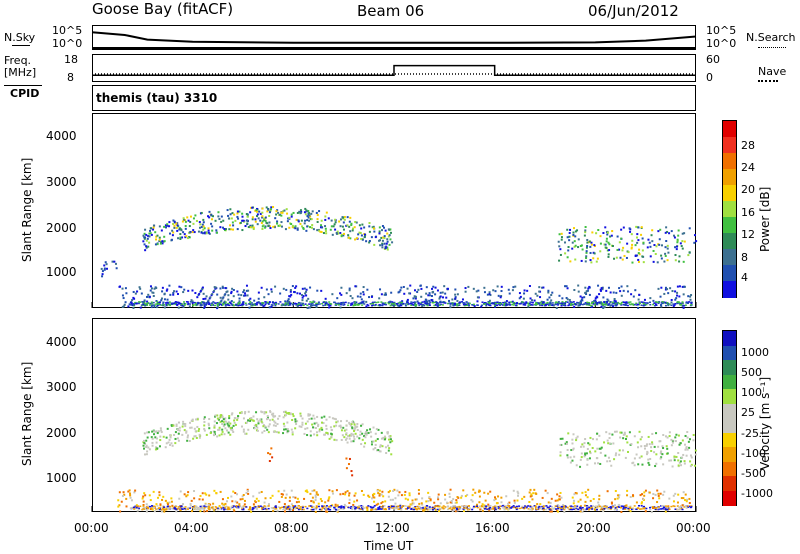  I want to click on noise-tick-bottom-right: 10^0, so click(721, 43).